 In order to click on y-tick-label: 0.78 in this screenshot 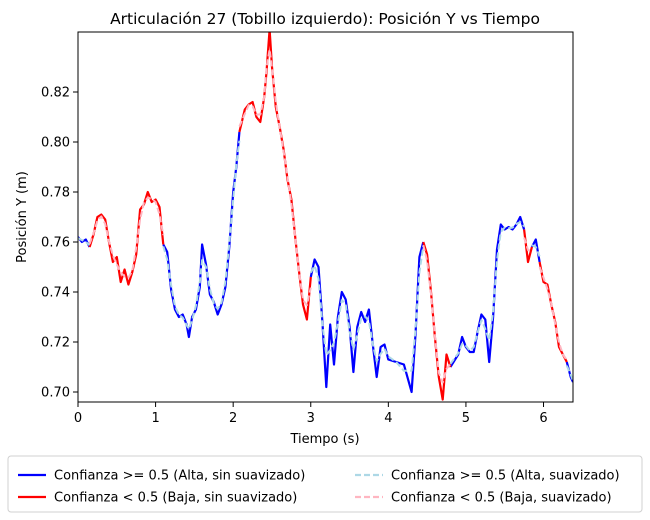, I will do `click(55, 193)`.